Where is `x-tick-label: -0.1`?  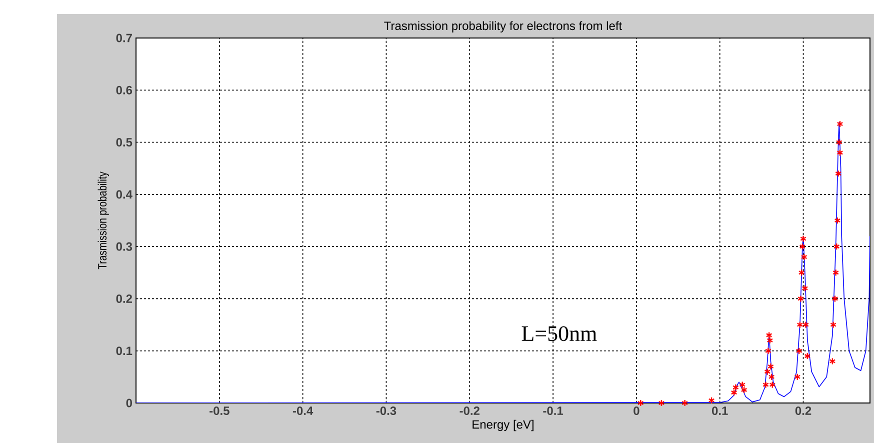 x-tick-label: -0.1 is located at coordinates (553, 411).